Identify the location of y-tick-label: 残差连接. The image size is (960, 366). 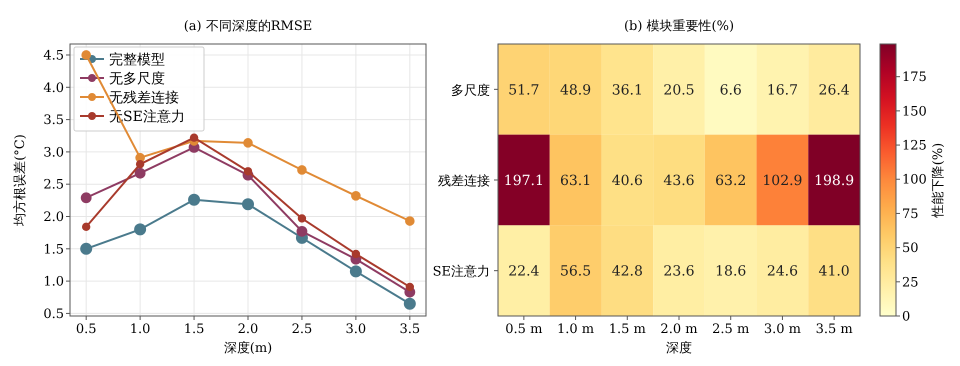
(464, 181).